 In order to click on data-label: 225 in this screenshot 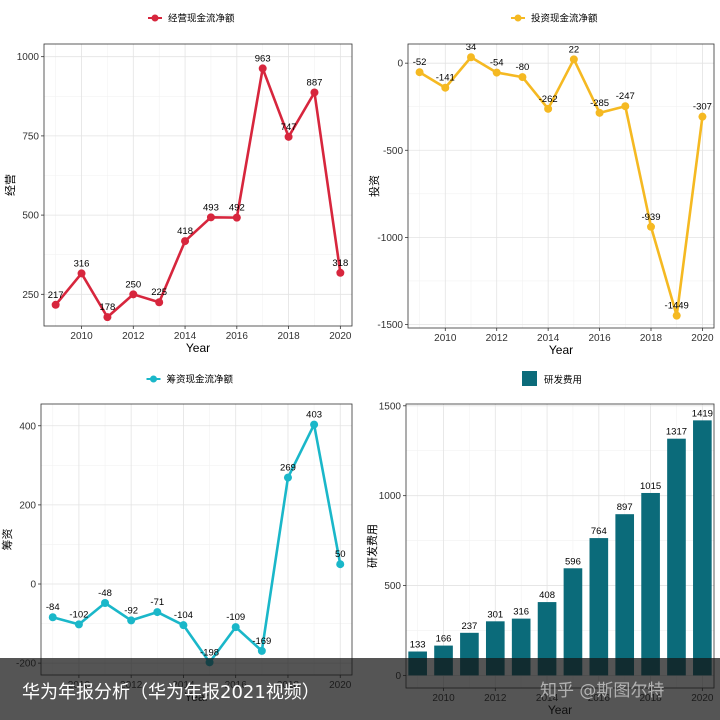, I will do `click(159, 292)`.